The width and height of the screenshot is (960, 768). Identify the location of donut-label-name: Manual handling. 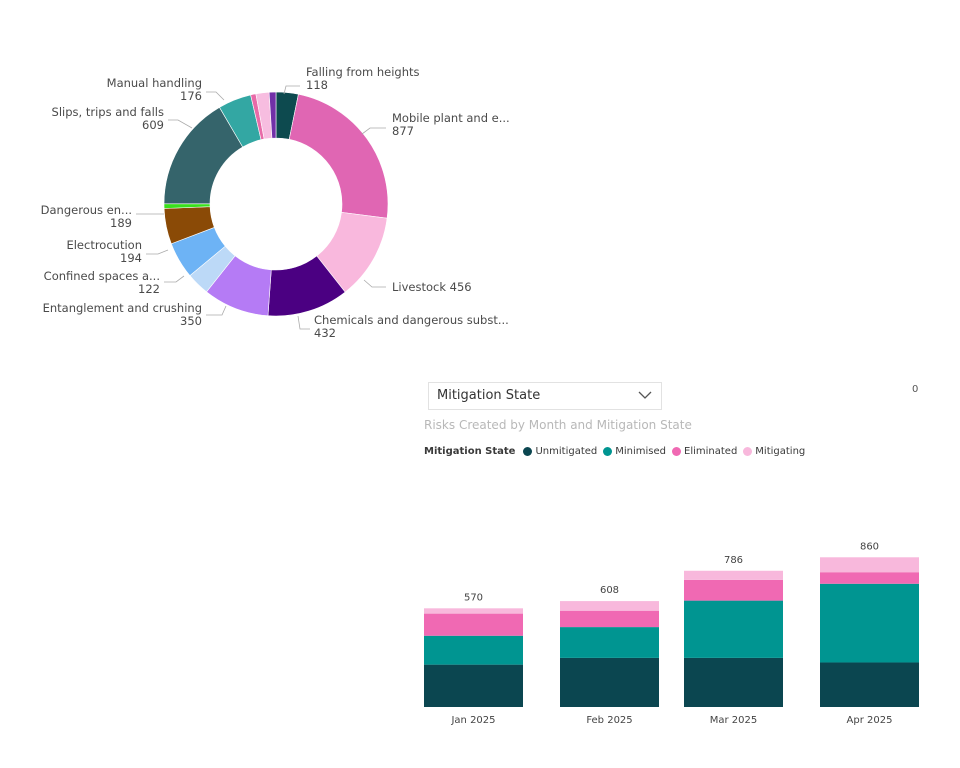
(154, 83).